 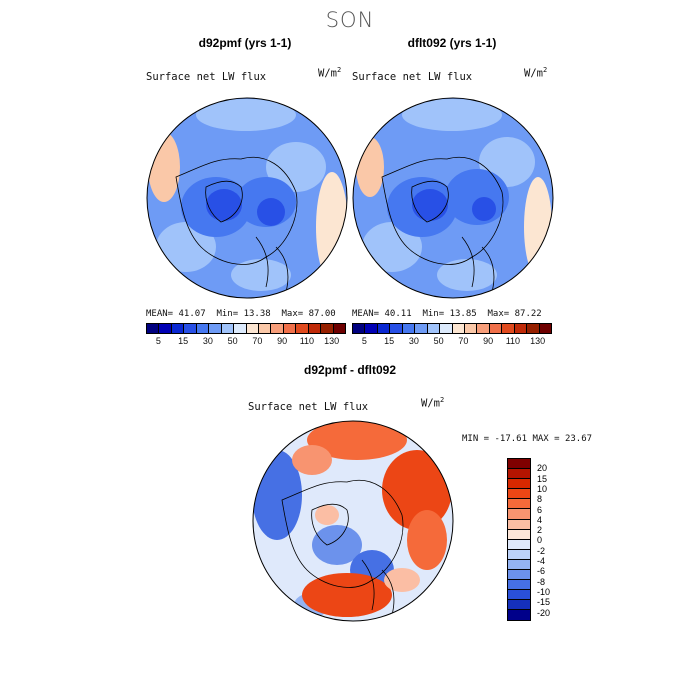 What do you see at coordinates (330, 73) in the screenshot?
I see `panel-1-units: W/m2` at bounding box center [330, 73].